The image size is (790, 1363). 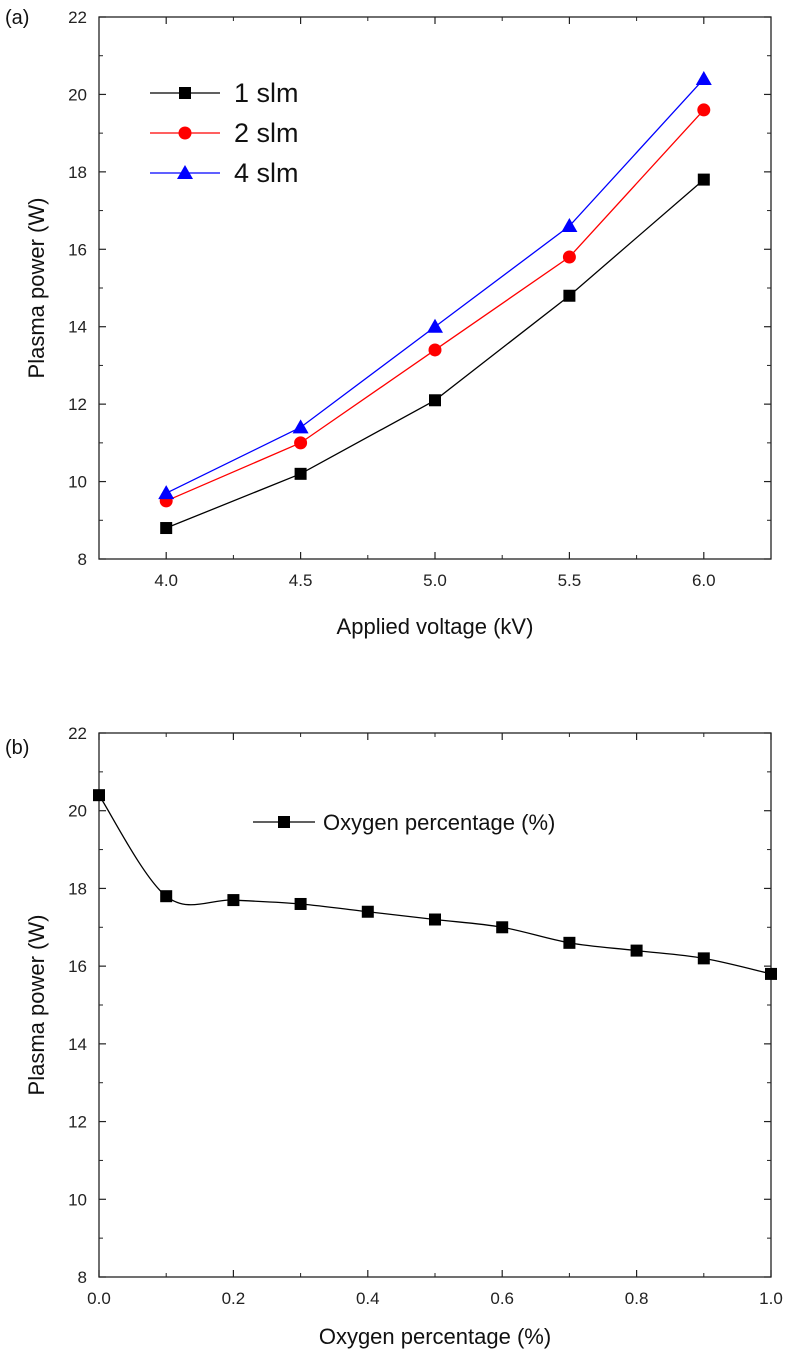 What do you see at coordinates (36, 1005) in the screenshot?
I see `y-axis-title-b: Plasma power (W)` at bounding box center [36, 1005].